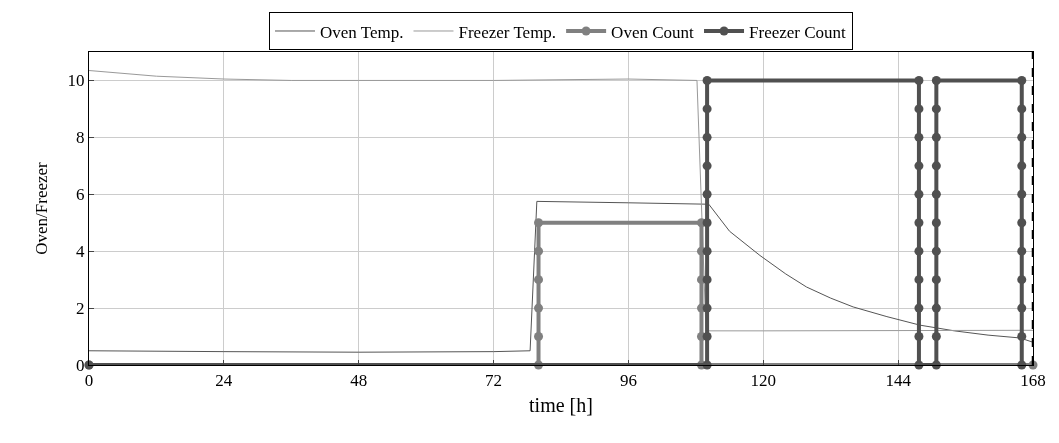 This screenshot has width=1059, height=443. Describe the element at coordinates (763, 381) in the screenshot. I see `x-tick-label: 120` at that location.